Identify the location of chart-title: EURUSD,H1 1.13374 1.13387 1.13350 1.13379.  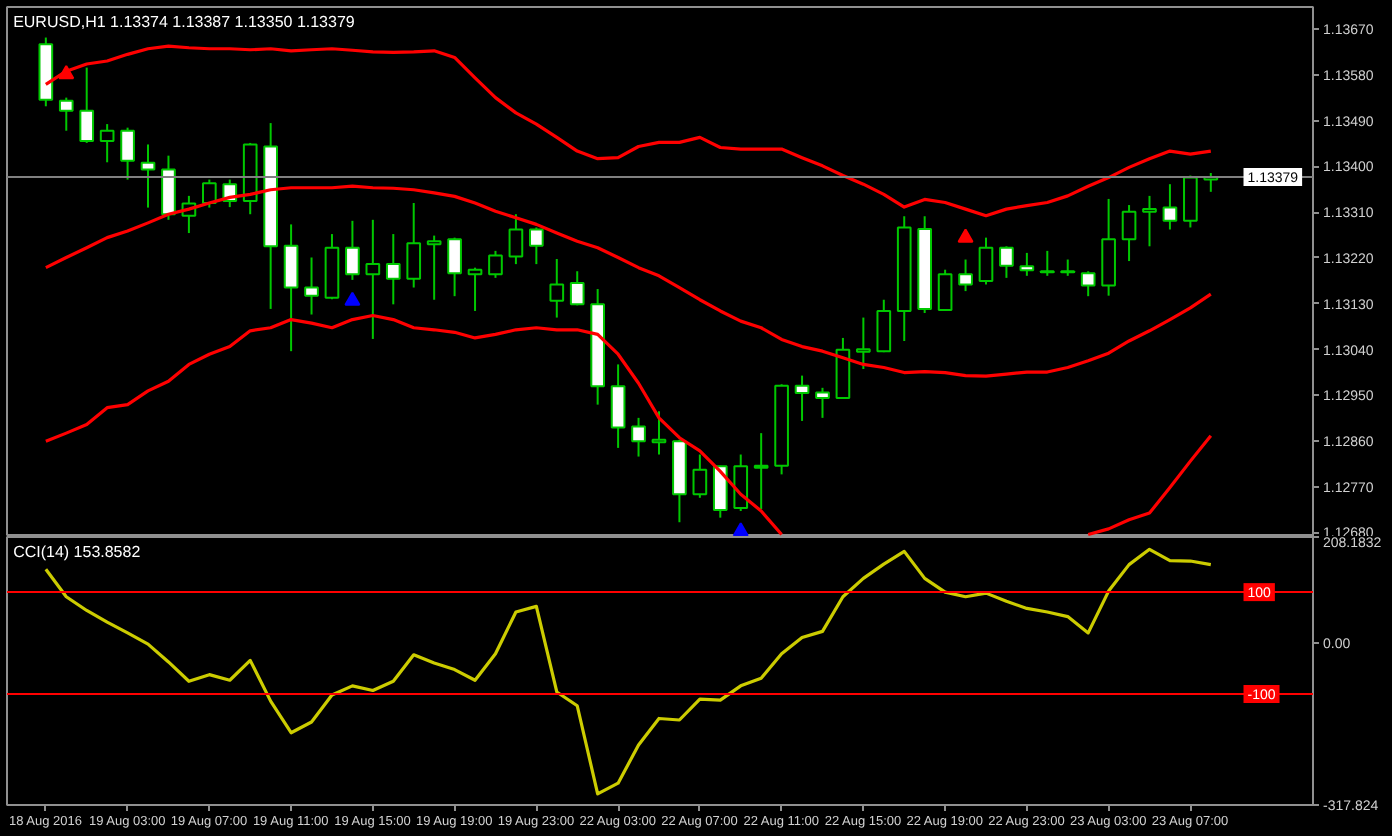
(184, 22).